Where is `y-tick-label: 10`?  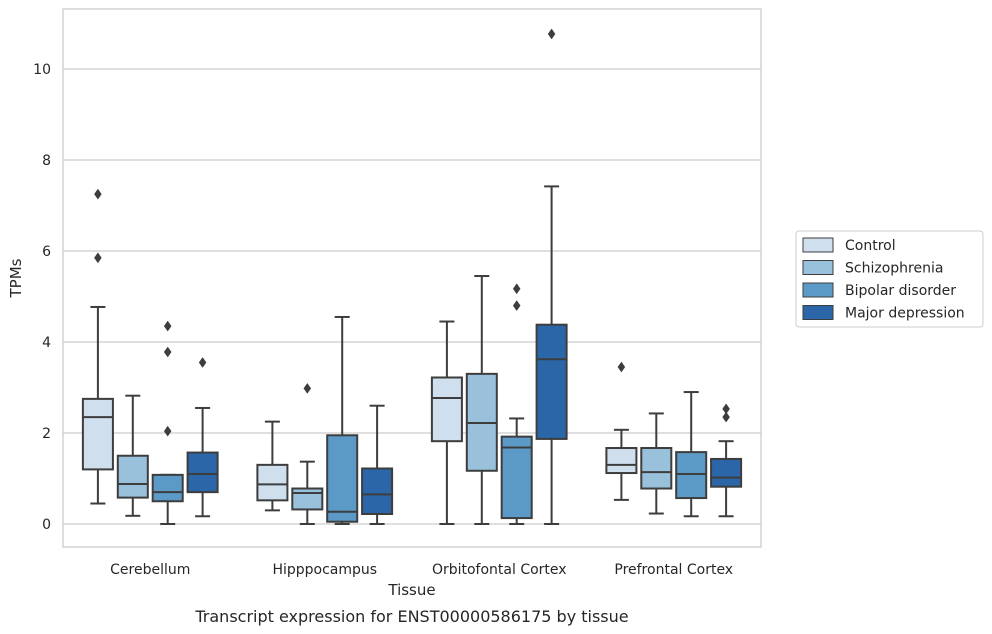
y-tick-label: 10 is located at coordinates (42, 70).